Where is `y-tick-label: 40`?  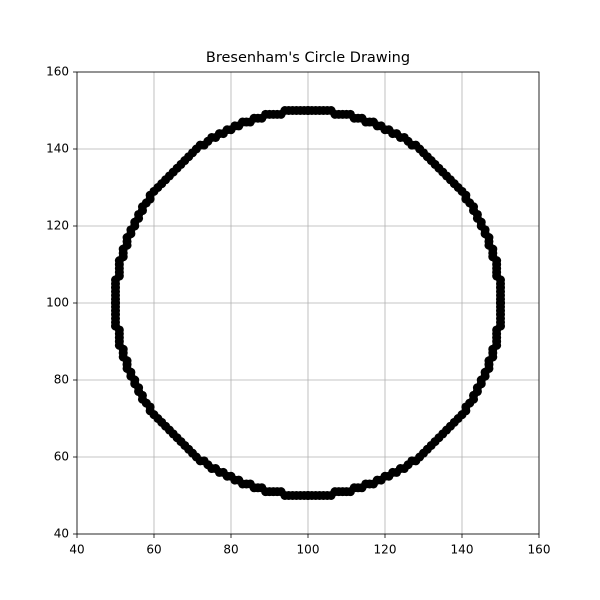 y-tick-label: 40 is located at coordinates (61, 534).